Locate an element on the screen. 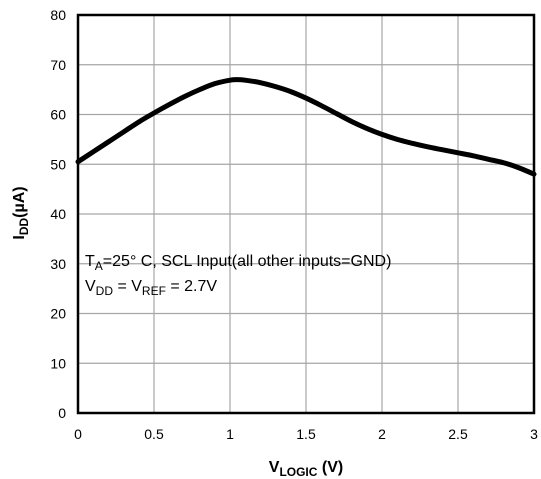 This screenshot has width=541, height=479. x-tick-label: 0.5 is located at coordinates (154, 434).